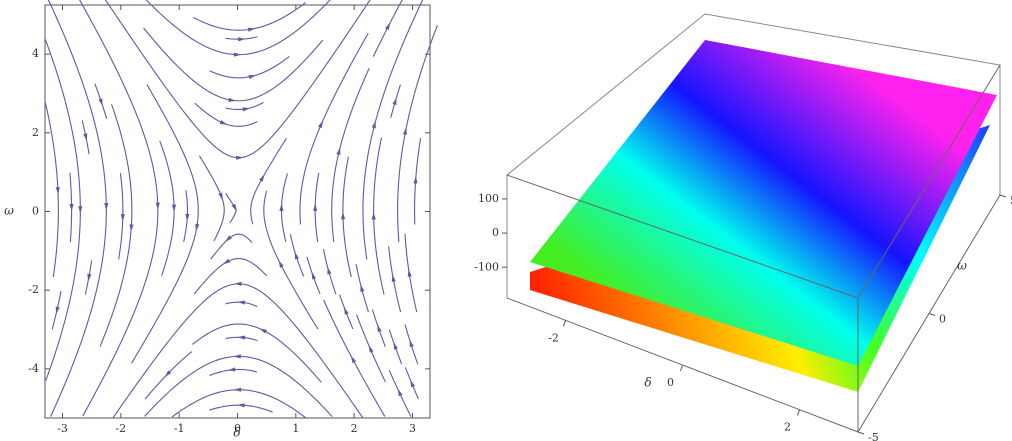  Describe the element at coordinates (670, 382) in the screenshot. I see `x-tick-label: 0` at that location.